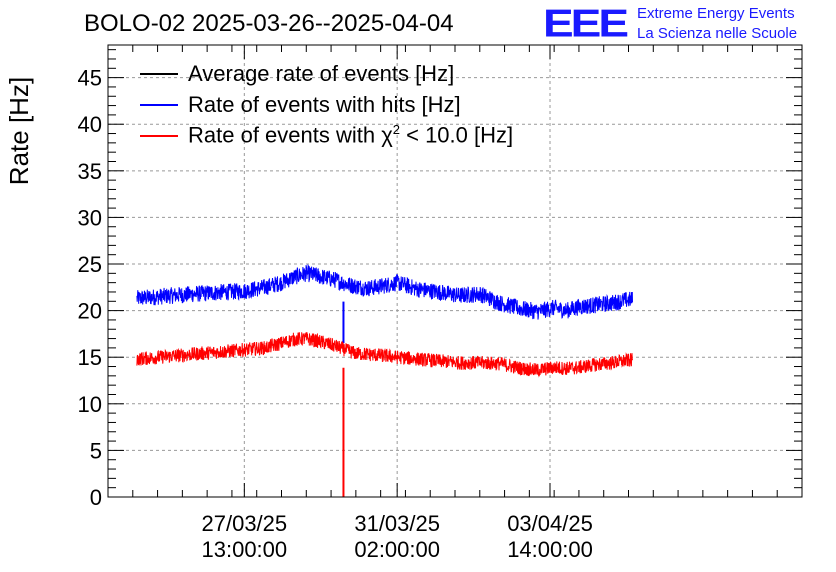 The image size is (836, 572). I want to click on legend-swatch-chi2, so click(159, 135).